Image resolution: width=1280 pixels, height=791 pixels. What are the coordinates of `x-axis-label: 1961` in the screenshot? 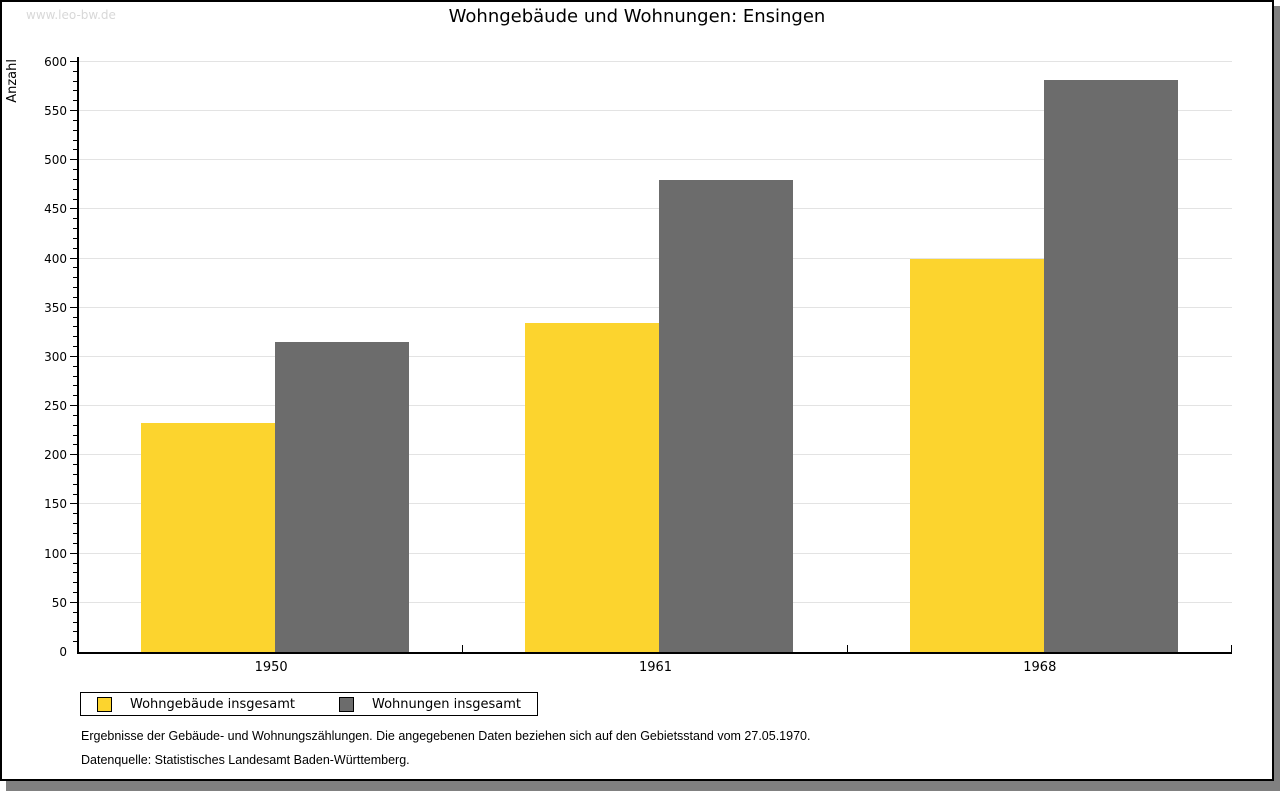 It's located at (655, 667).